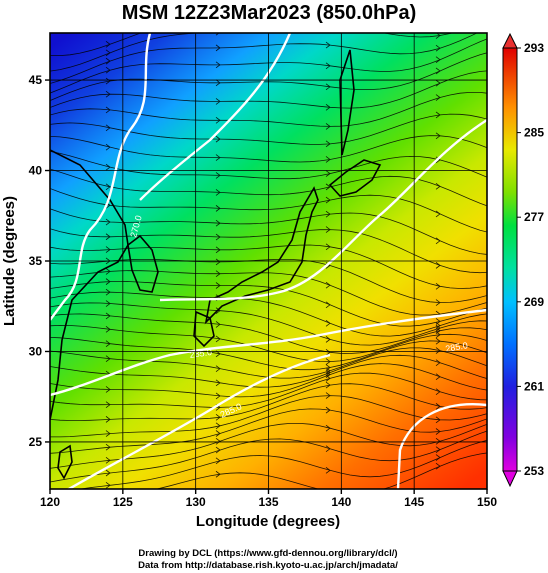  I want to click on chart-title: MSM 12Z23Mar2023 (850.0hPa), so click(269, 13).